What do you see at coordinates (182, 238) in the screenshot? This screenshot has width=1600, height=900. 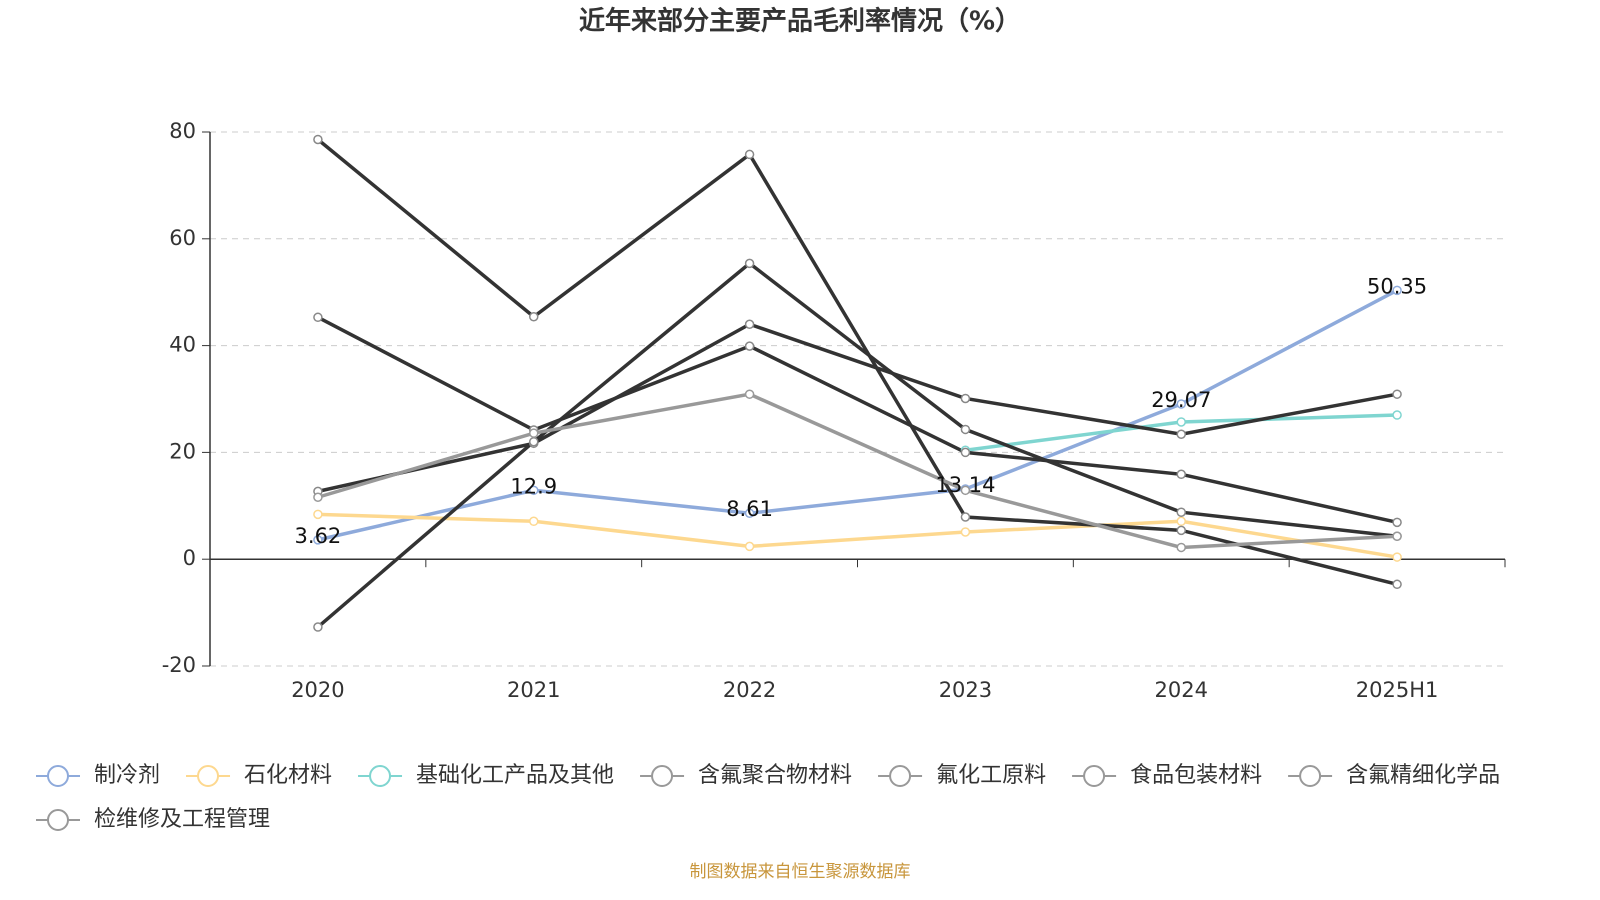 I see `y-tick-label: 60` at bounding box center [182, 238].